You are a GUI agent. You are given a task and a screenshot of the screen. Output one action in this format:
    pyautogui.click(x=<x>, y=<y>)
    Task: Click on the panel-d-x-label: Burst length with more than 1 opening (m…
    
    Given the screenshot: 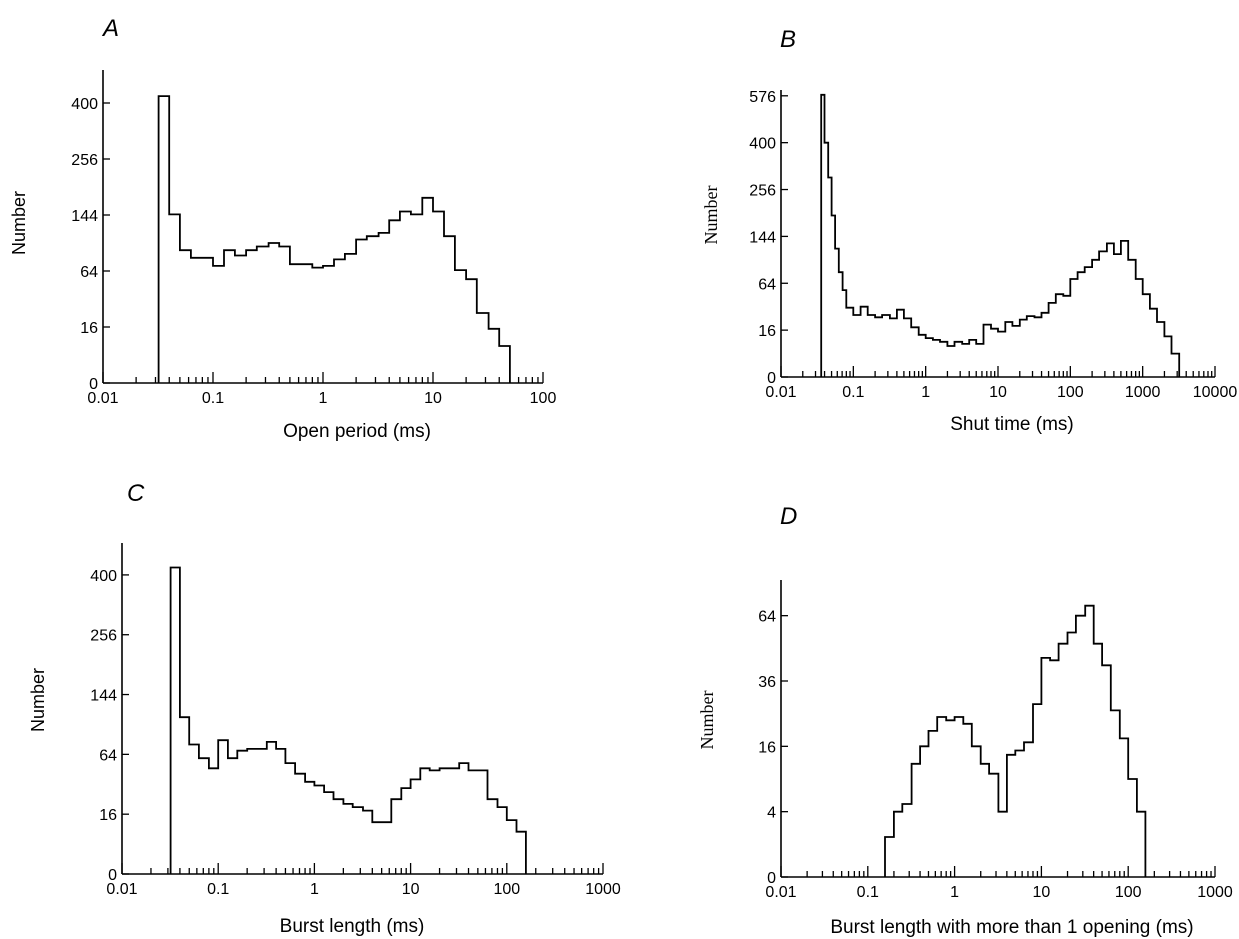 What is the action you would take?
    pyautogui.click(x=1011, y=927)
    